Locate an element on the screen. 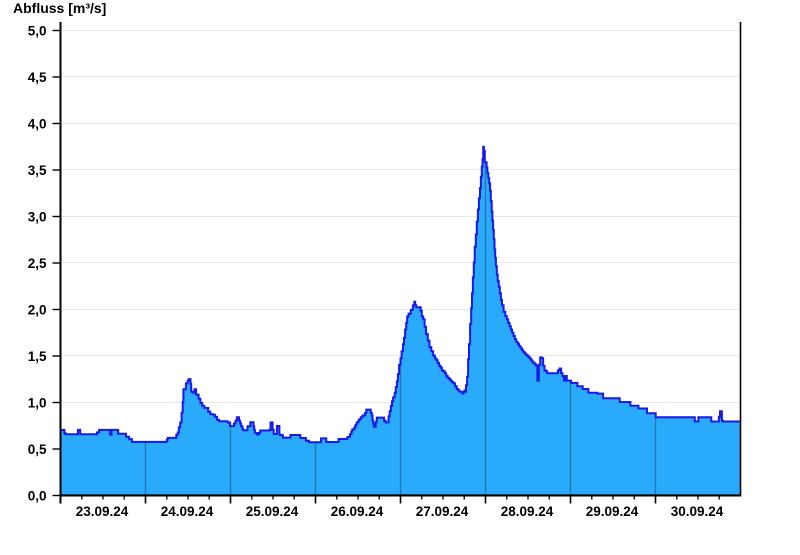  svg-text: 0,5 is located at coordinates (37, 449).